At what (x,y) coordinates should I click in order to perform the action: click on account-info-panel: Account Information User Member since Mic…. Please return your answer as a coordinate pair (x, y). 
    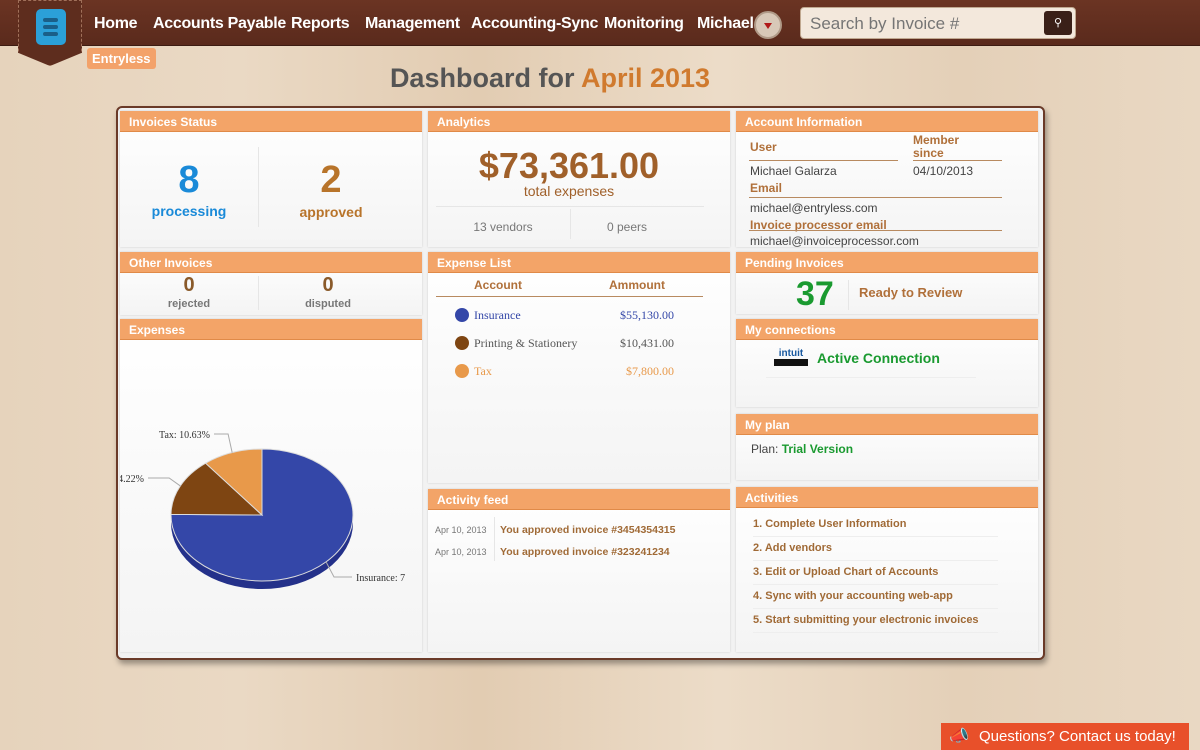
    Looking at the image, I should click on (887, 179).